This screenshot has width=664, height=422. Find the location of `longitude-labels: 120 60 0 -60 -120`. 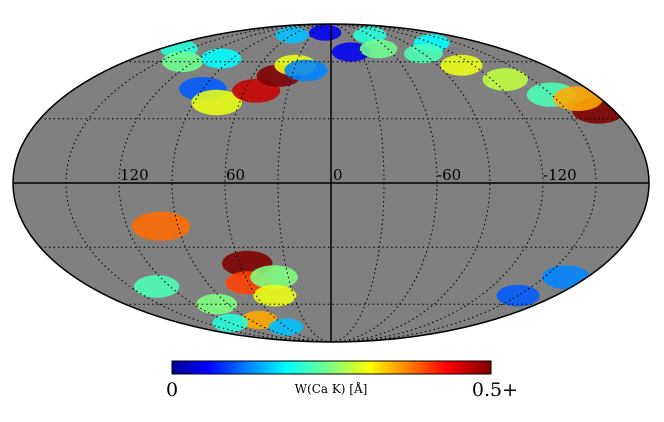

longitude-labels: 120 60 0 -60 -120 is located at coordinates (348, 175).